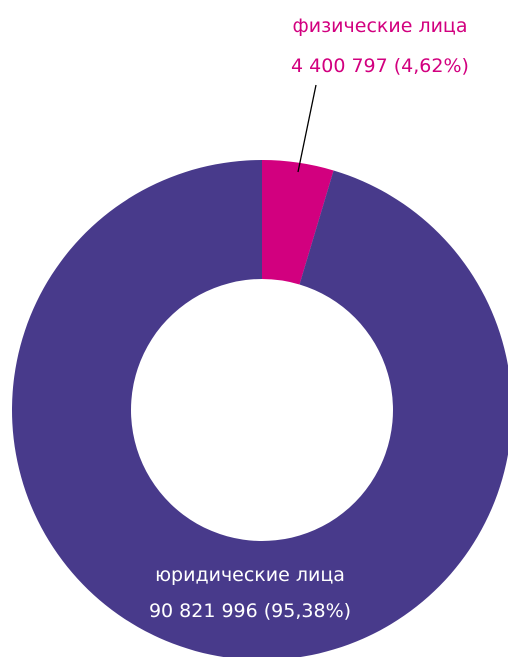 The width and height of the screenshot is (508, 657). Describe the element at coordinates (298, 222) in the screenshot. I see `slice-physical` at that location.